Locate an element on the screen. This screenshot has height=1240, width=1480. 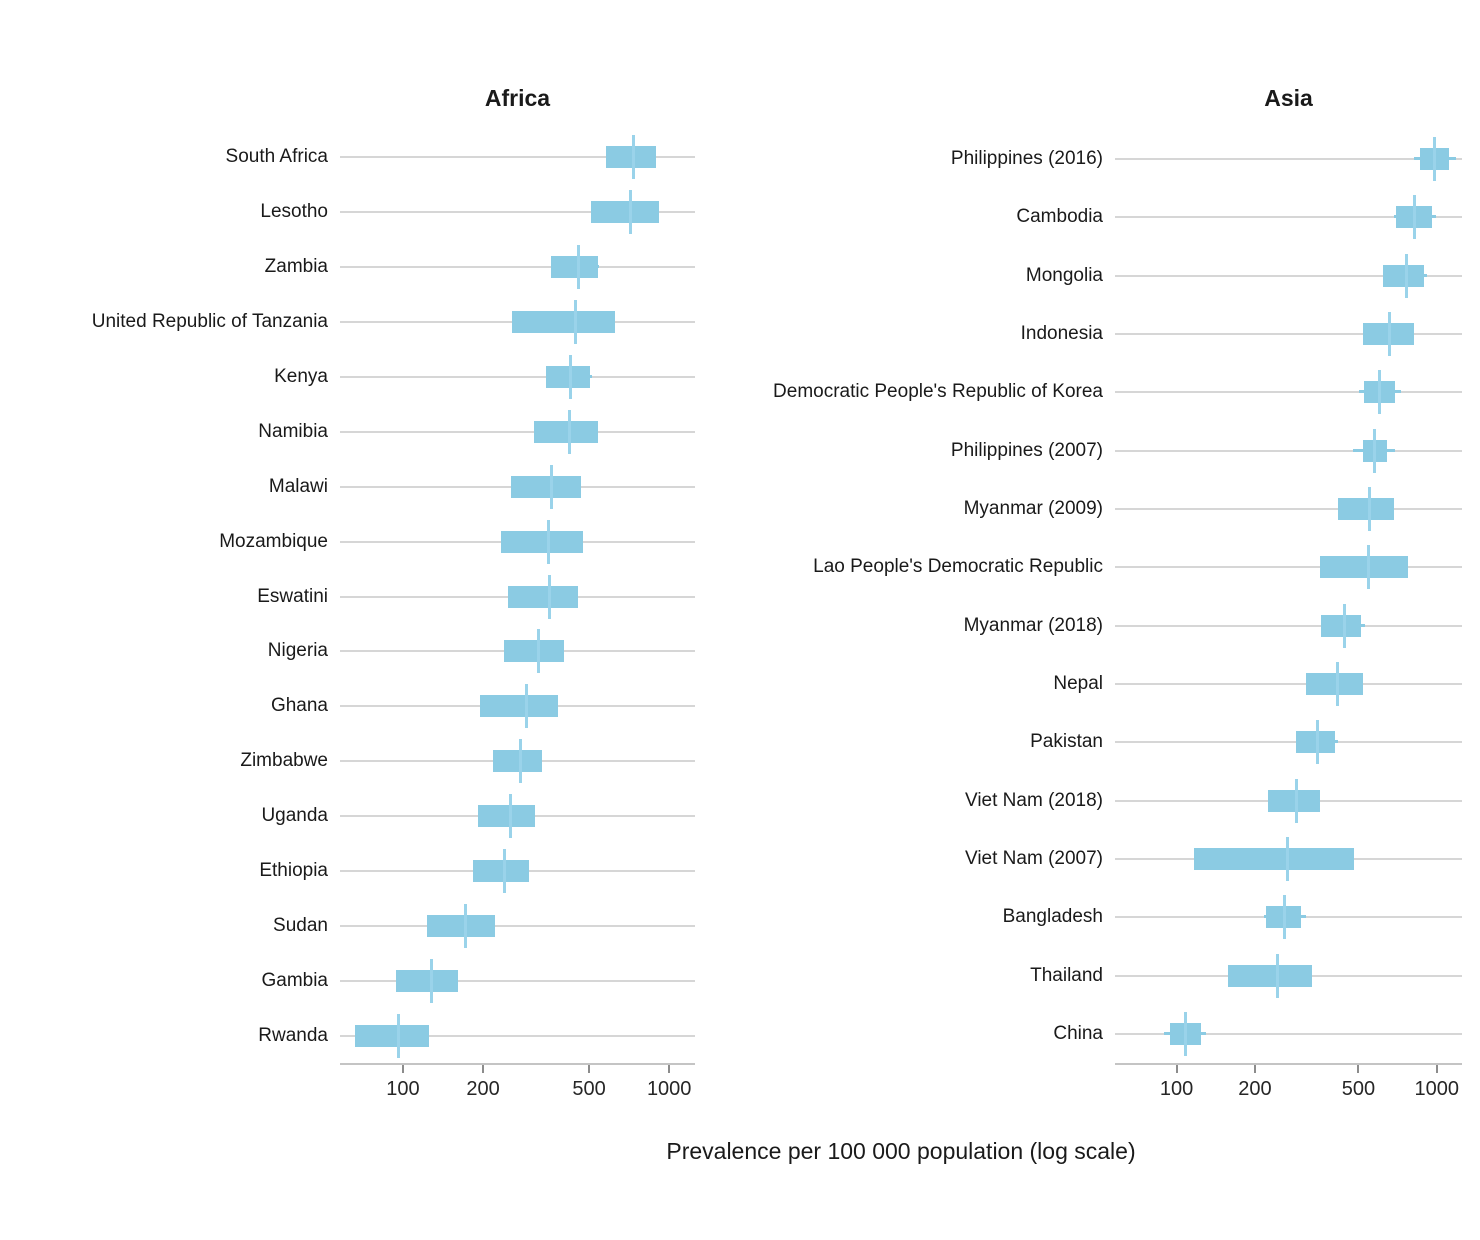
row-label: Rwanda is located at coordinates (293, 1035).